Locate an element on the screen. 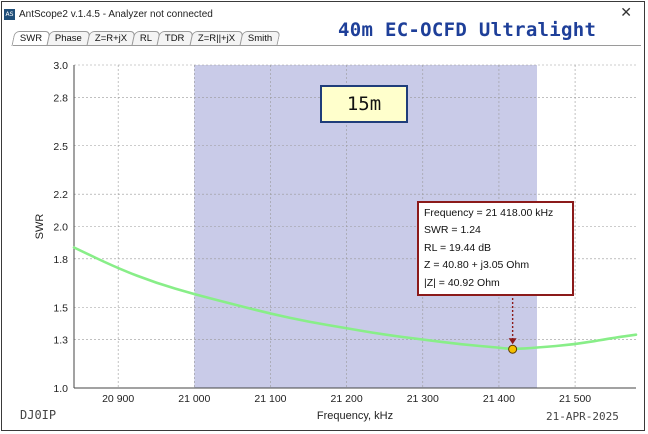 The height and width of the screenshot is (434, 648). x-tick-label: 21 000 is located at coordinates (194, 399).